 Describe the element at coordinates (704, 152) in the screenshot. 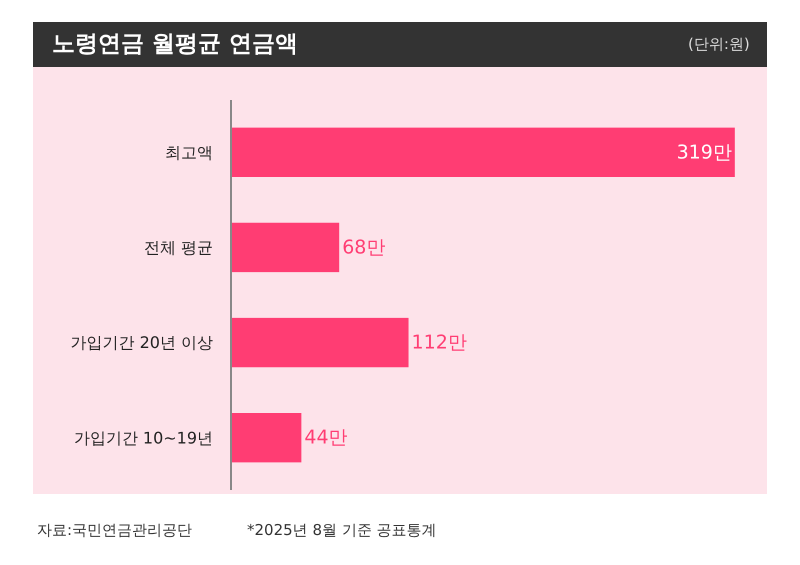

I see `data-label: 319만` at that location.